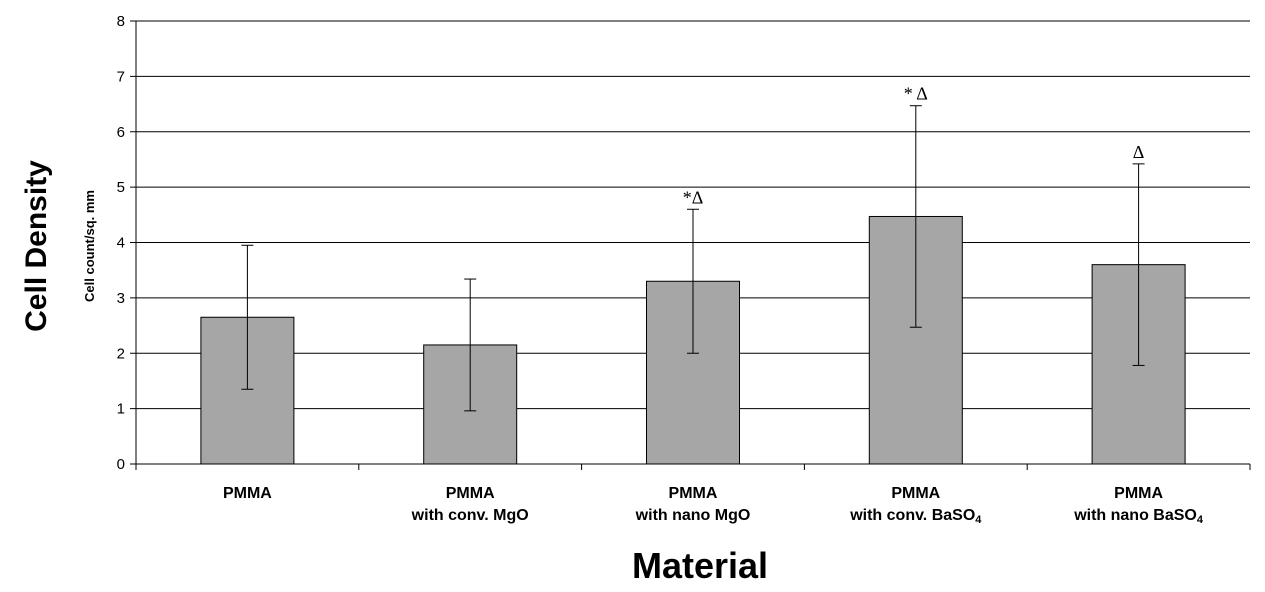 The image size is (1265, 592). I want to click on significance-annotation: Δ, so click(1139, 152).